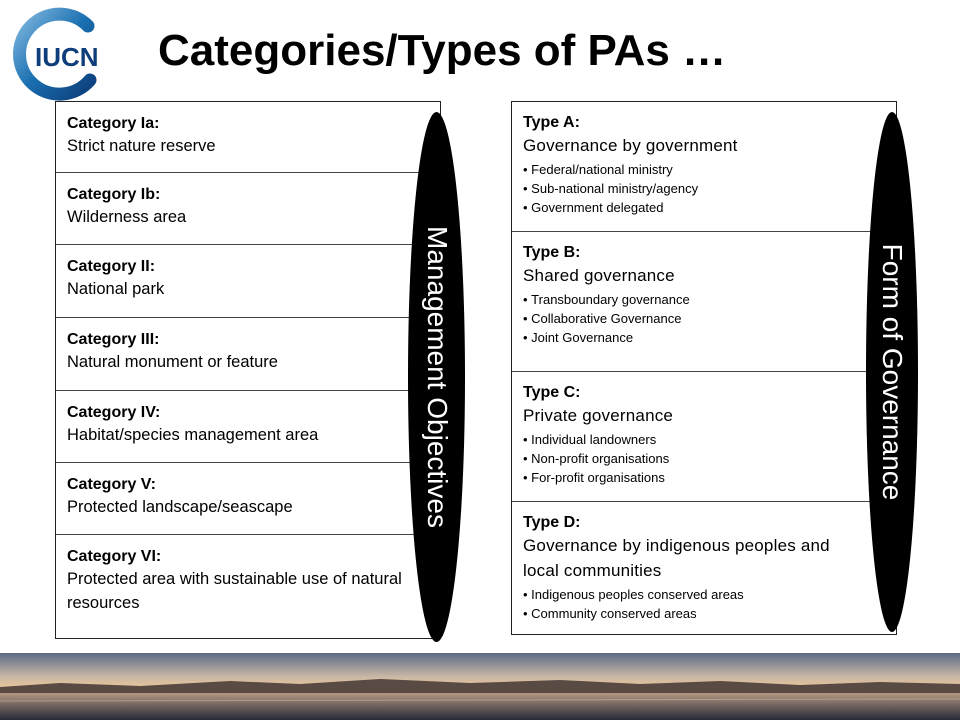 This screenshot has height=720, width=960. Describe the element at coordinates (598, 415) in the screenshot. I see `type-desc: Private governance` at that location.